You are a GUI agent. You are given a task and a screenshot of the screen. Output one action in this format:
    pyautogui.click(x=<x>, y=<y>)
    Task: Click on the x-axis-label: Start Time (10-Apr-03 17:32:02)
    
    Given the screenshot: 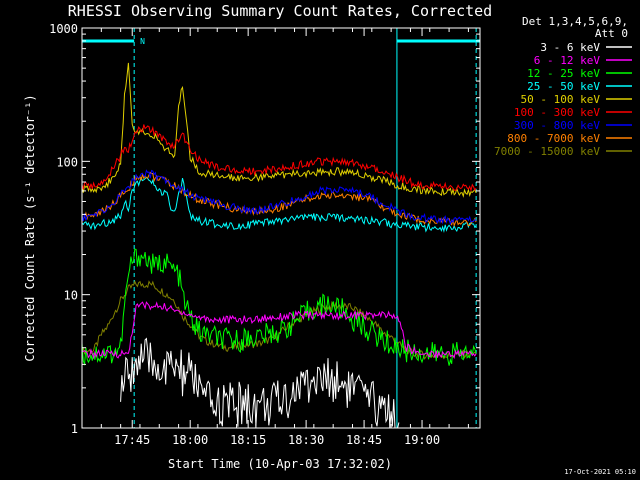 What is the action you would take?
    pyautogui.click(x=280, y=464)
    